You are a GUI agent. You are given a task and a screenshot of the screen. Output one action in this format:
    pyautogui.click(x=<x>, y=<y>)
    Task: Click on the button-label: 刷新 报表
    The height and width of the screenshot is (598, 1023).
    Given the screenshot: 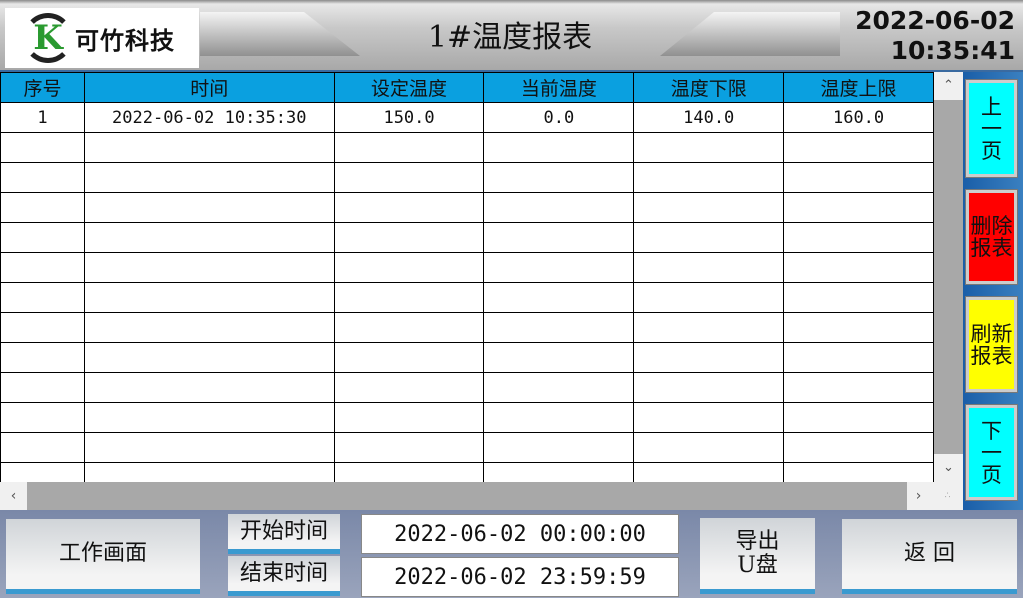 What is the action you would take?
    pyautogui.click(x=991, y=344)
    